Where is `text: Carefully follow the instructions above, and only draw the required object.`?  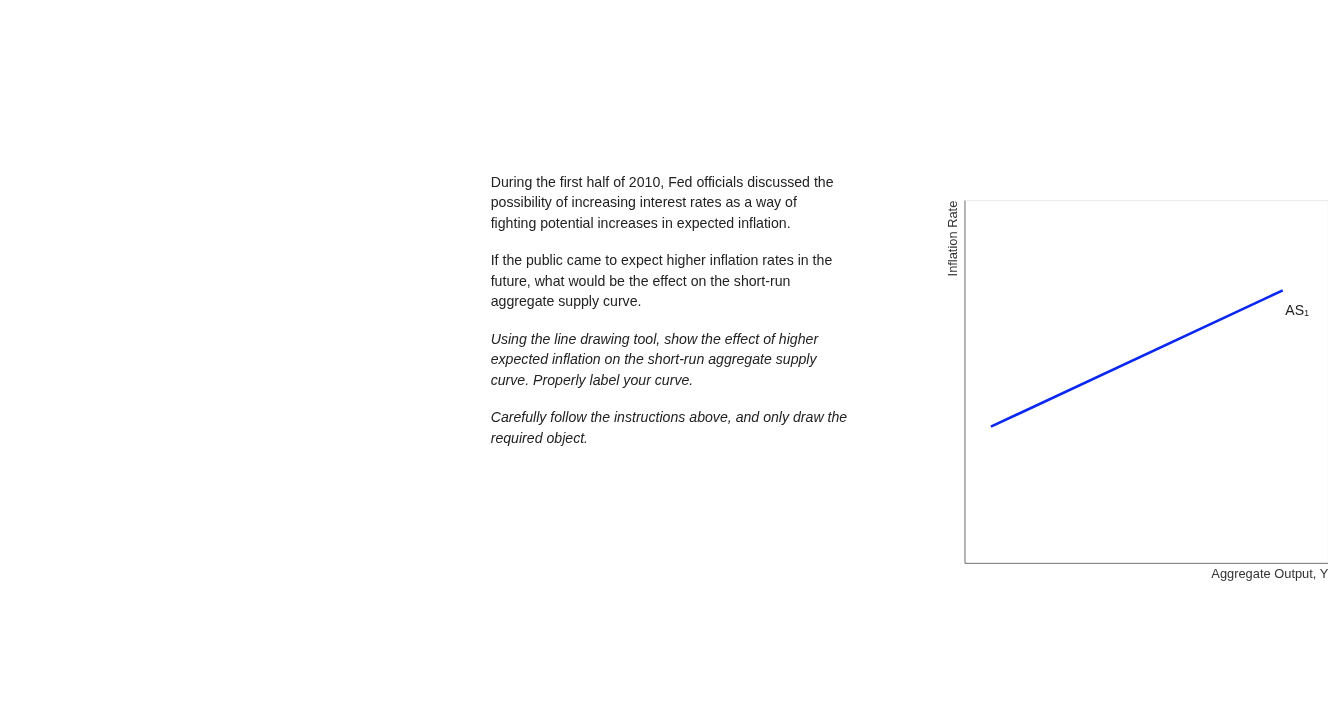 text: Carefully follow the instructions above, and only draw the required object. is located at coordinates (669, 427).